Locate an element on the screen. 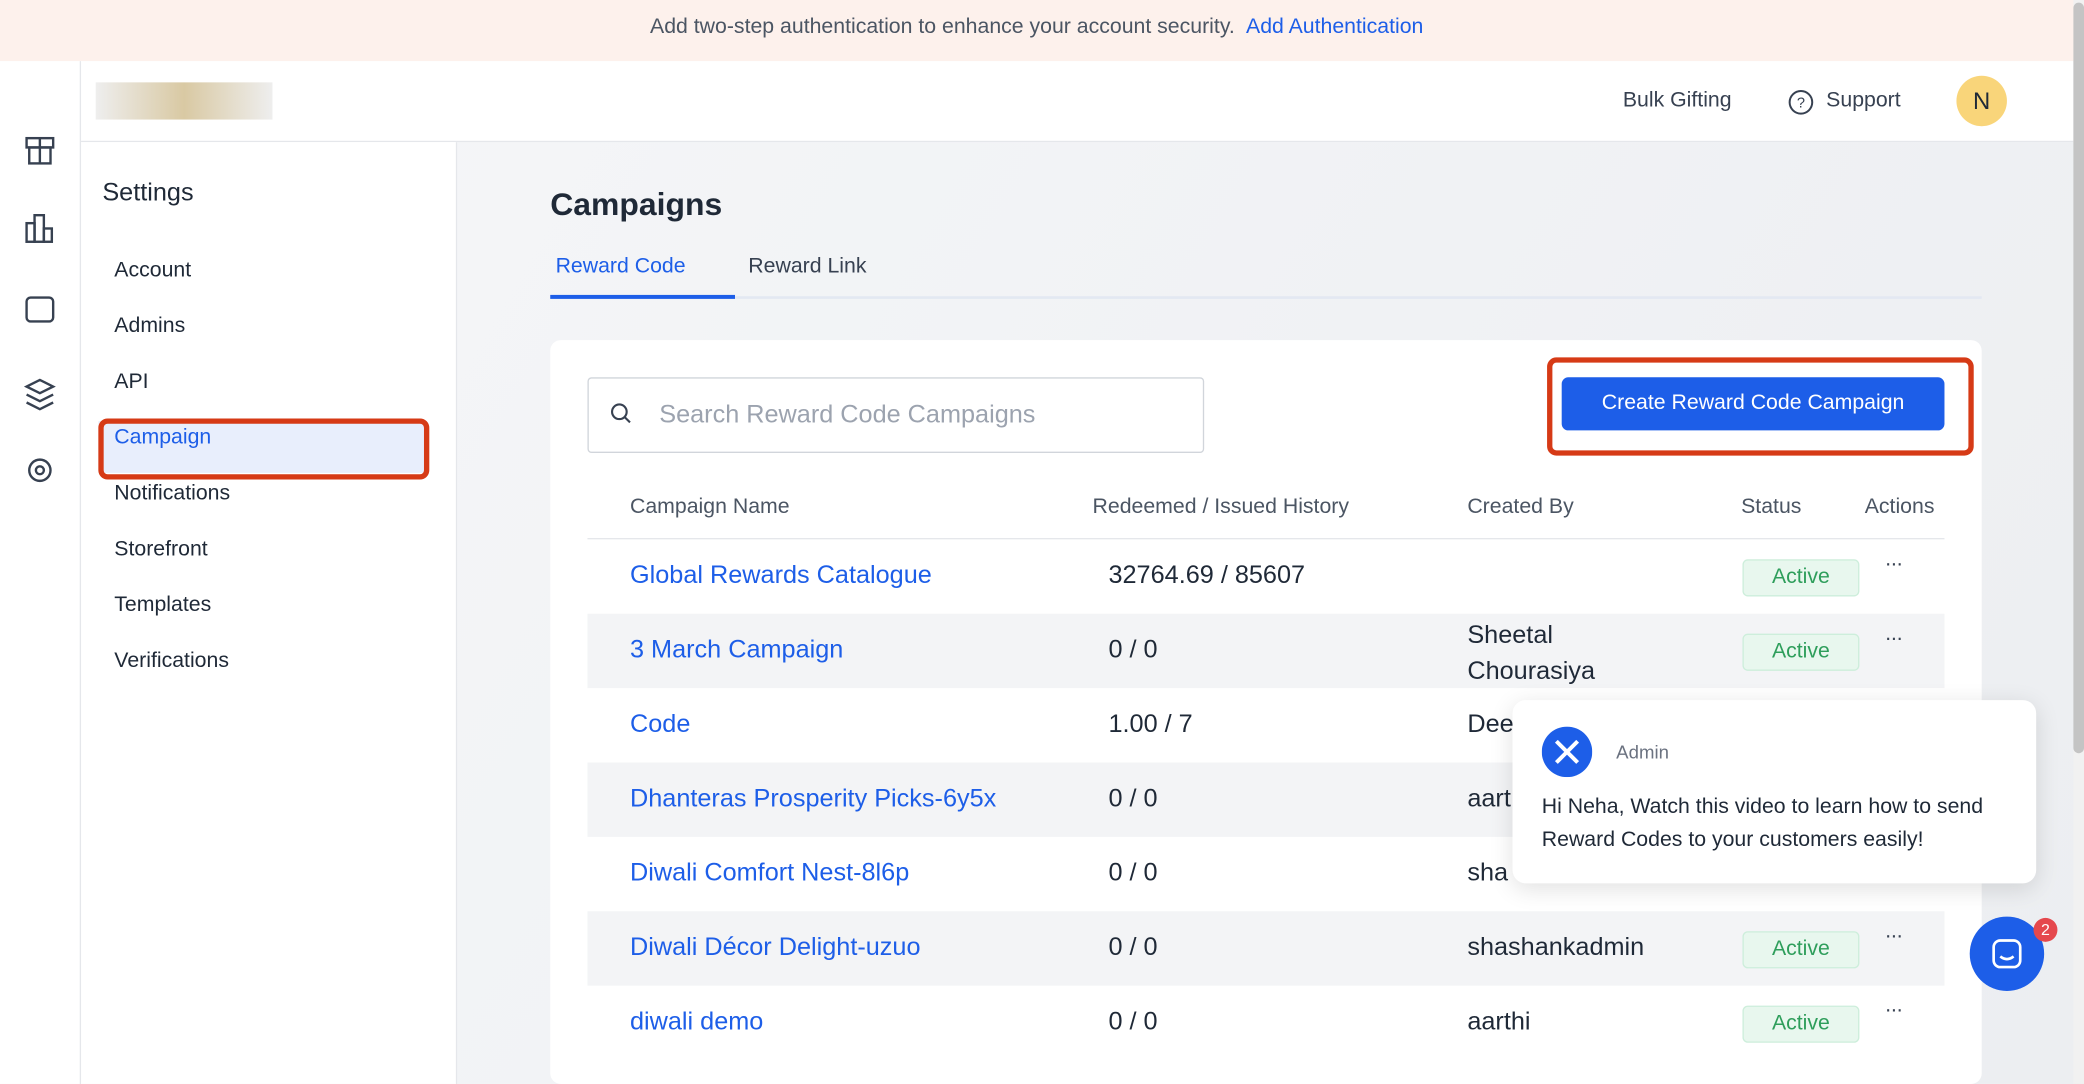 This screenshot has width=2084, height=1084. chart-icon is located at coordinates (39, 228).